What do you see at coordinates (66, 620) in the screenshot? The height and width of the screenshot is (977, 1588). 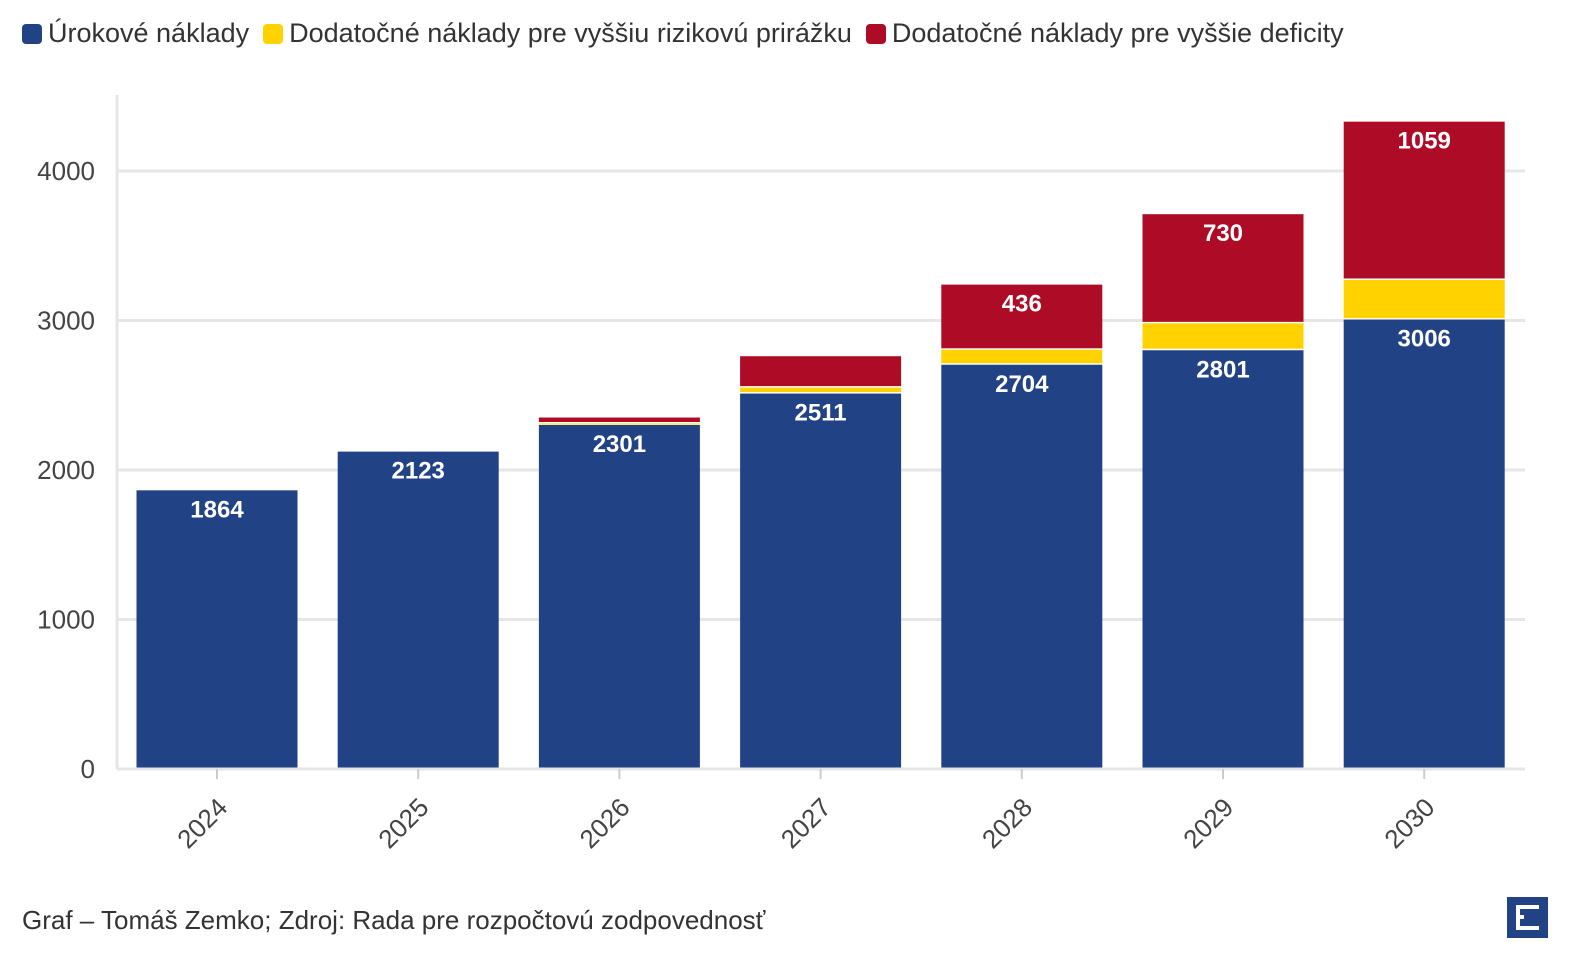 I see `y-tick-label: 1000` at bounding box center [66, 620].